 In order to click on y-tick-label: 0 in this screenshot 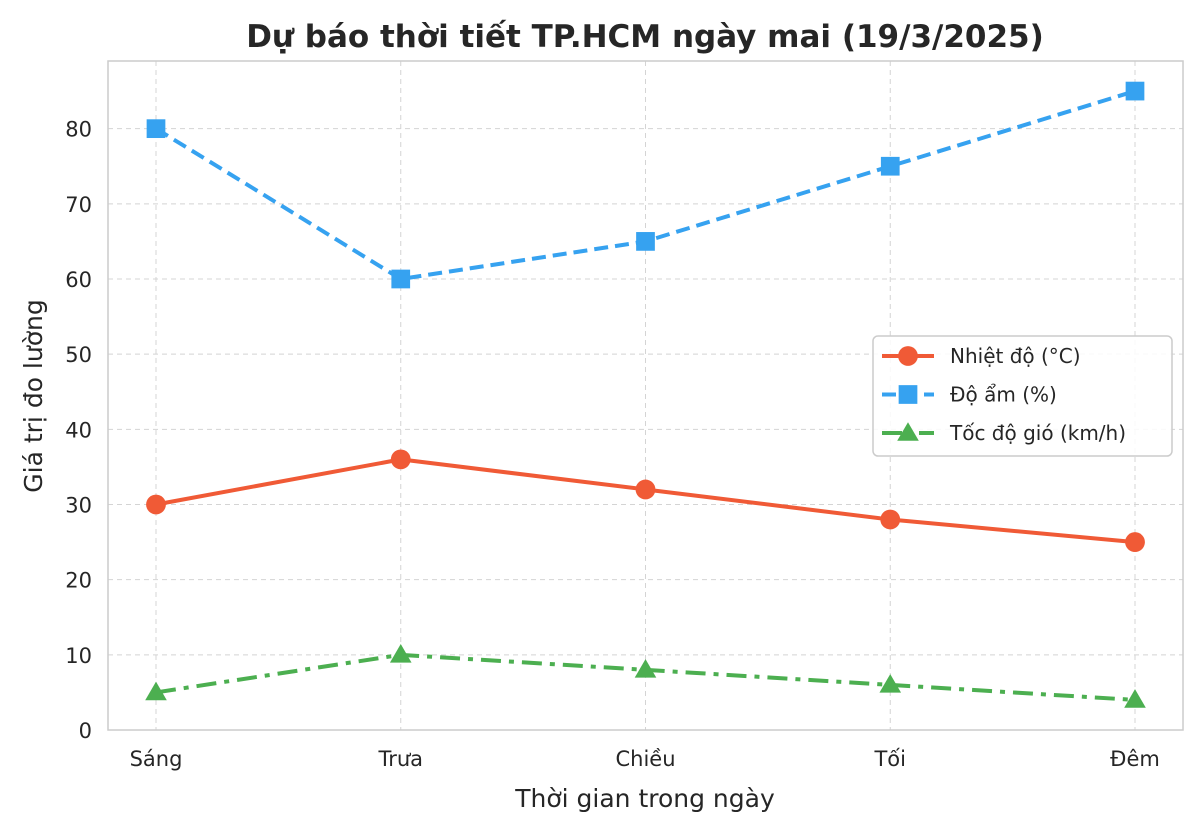, I will do `click(85, 731)`.